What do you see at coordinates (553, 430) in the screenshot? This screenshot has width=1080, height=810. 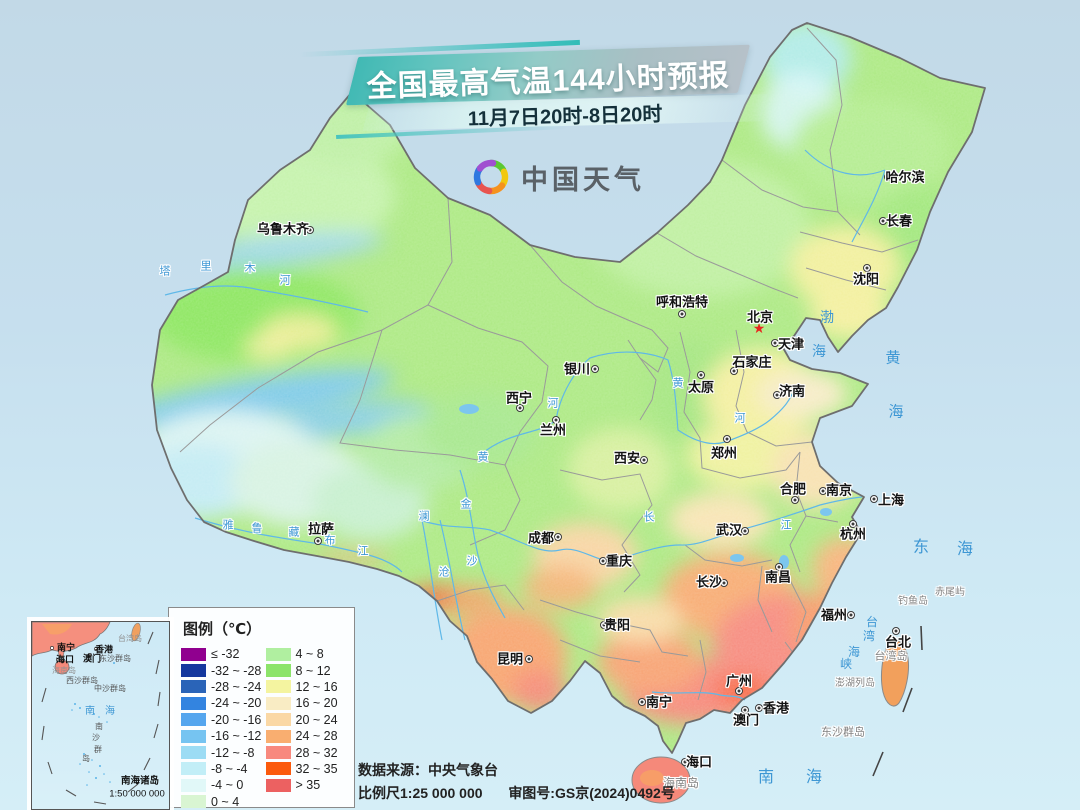 I see `city-label: 兰州` at bounding box center [553, 430].